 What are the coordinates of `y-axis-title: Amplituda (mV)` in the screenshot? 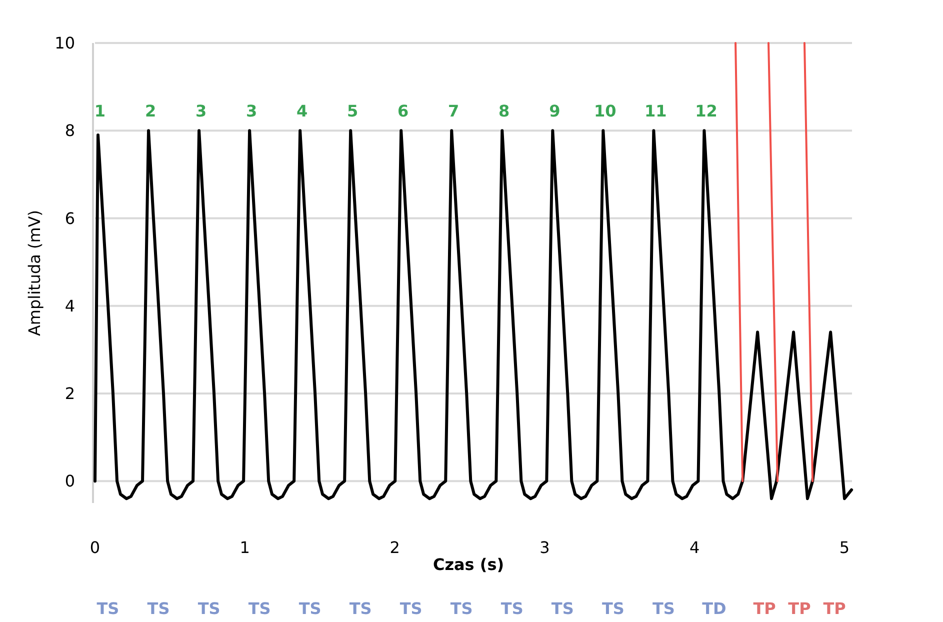 It's located at (34, 273).